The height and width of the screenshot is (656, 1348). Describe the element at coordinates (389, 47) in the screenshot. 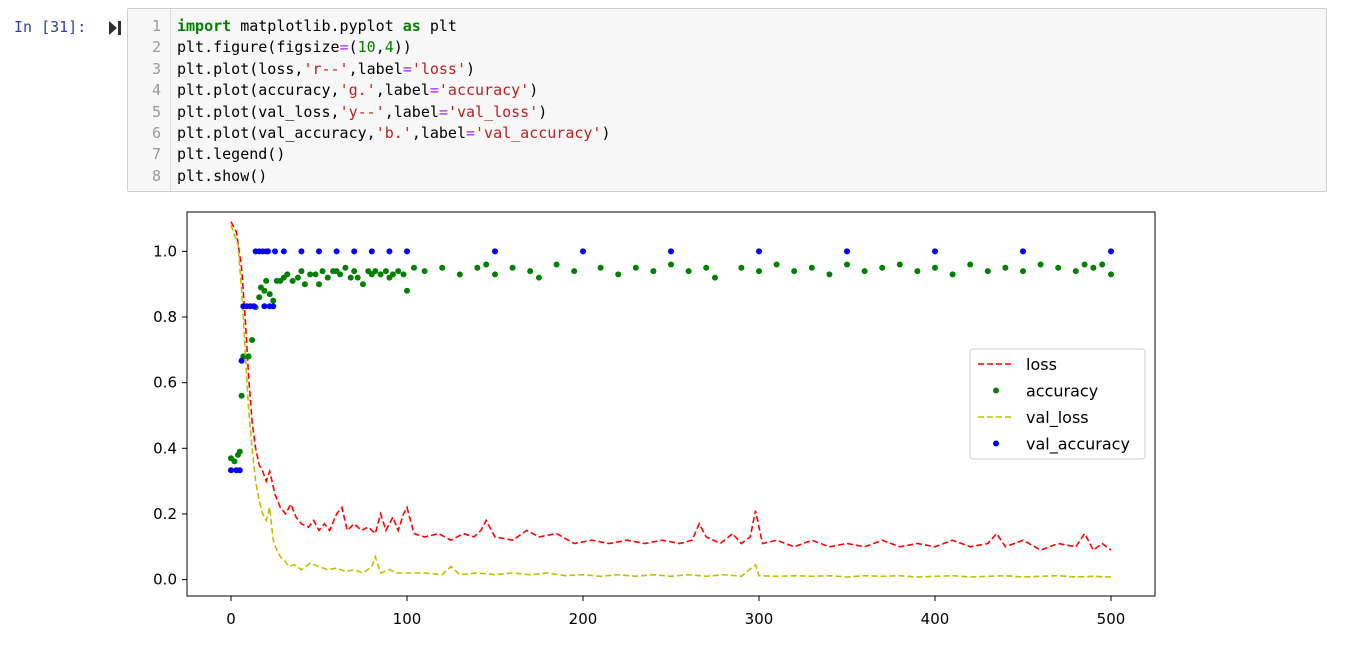

I see `code-token: 4` at that location.